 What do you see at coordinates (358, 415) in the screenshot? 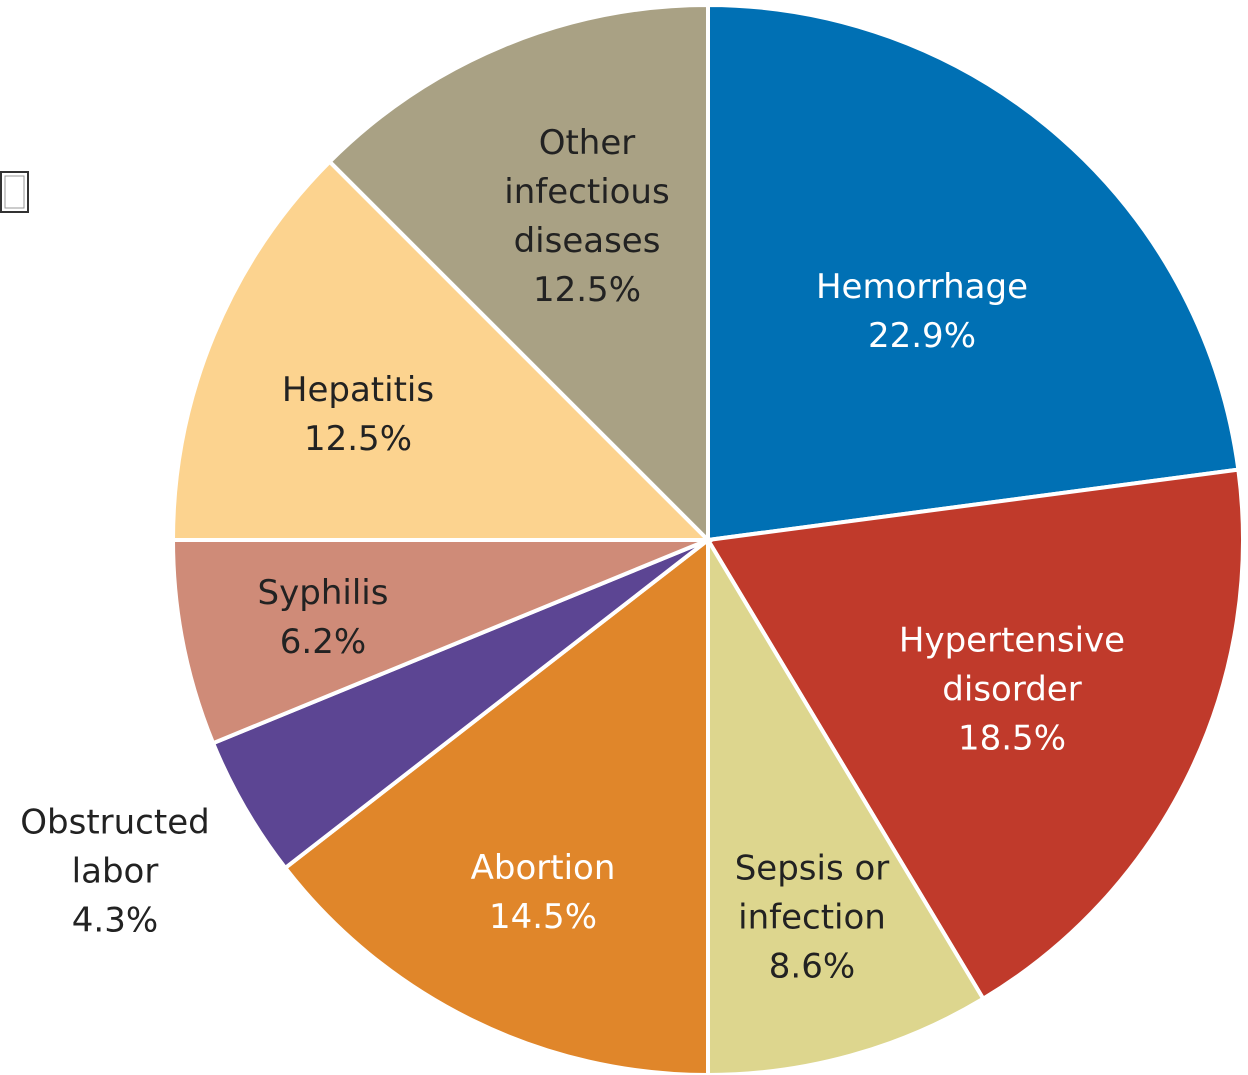
I see `slice-label: Hepatitis 12.5%` at bounding box center [358, 415].